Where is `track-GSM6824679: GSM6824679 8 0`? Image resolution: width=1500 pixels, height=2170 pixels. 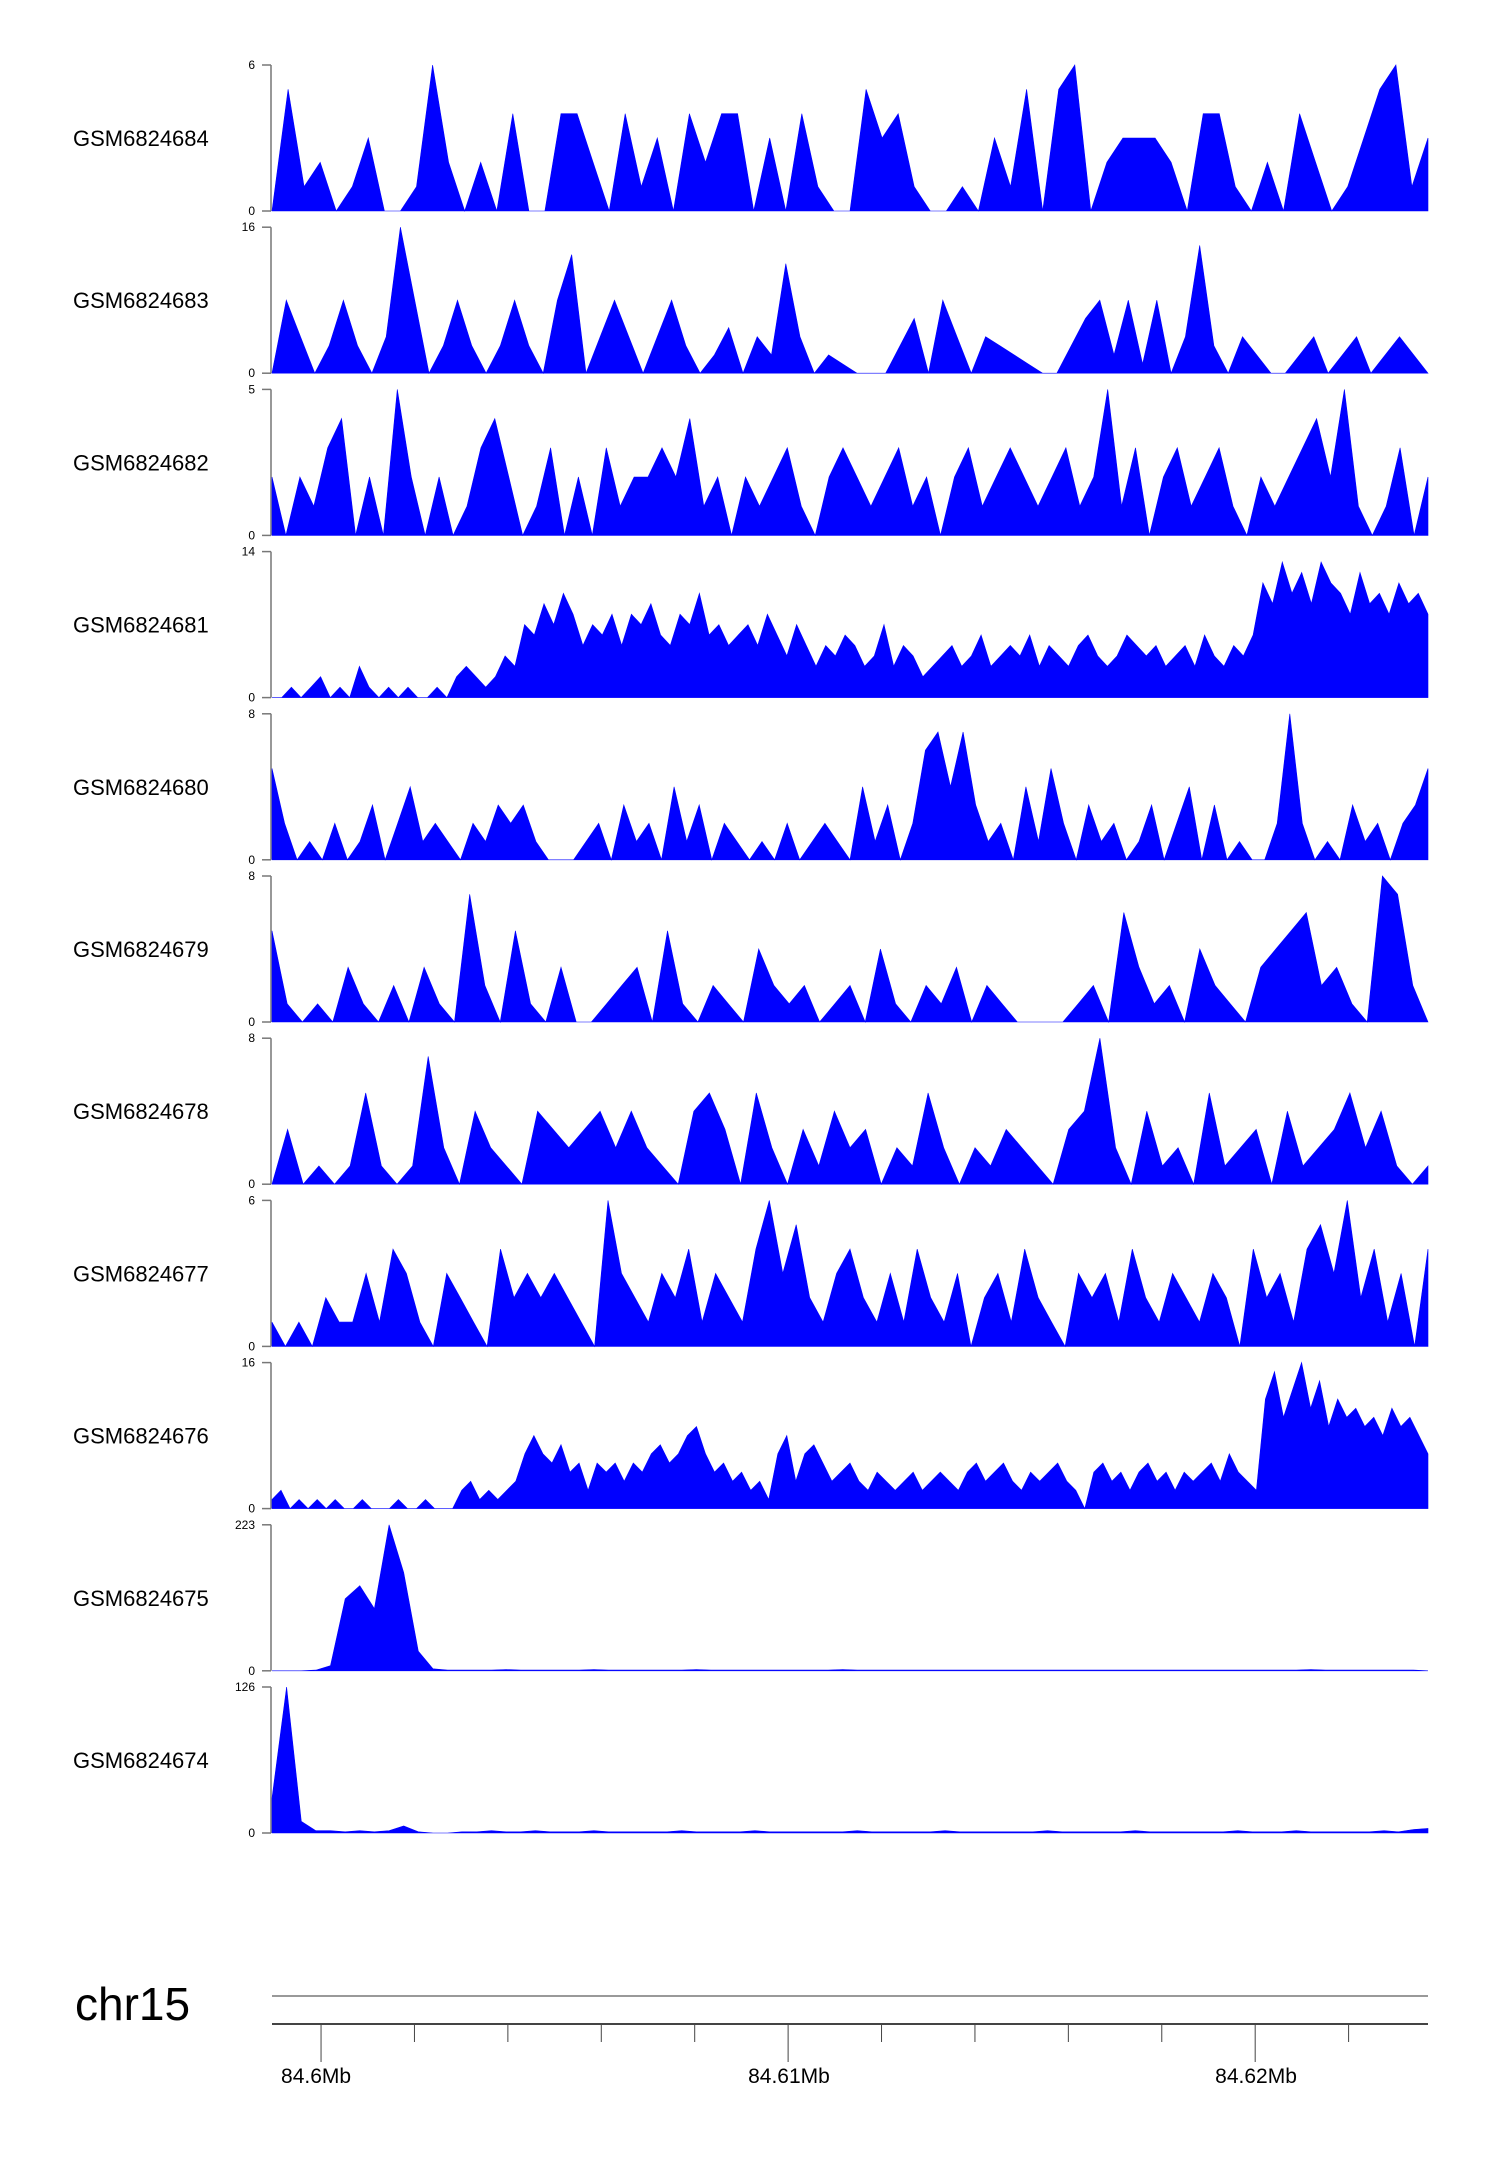 track-GSM6824679: GSM6824679 8 0 is located at coordinates (751, 949).